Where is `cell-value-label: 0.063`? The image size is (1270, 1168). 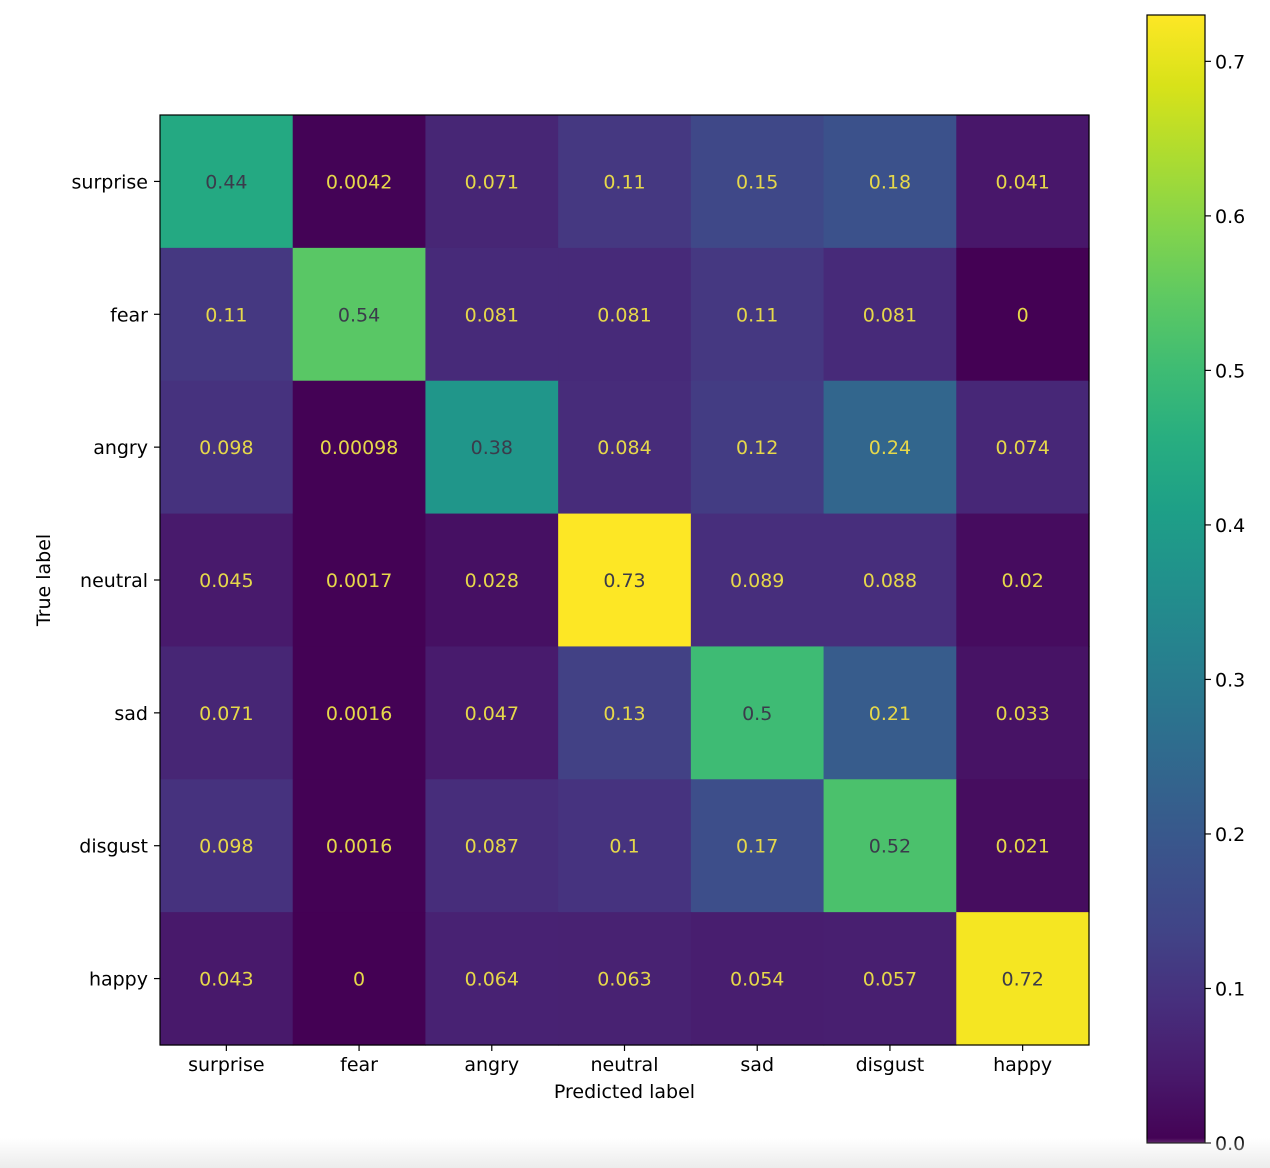
cell-value-label: 0.063 is located at coordinates (624, 980).